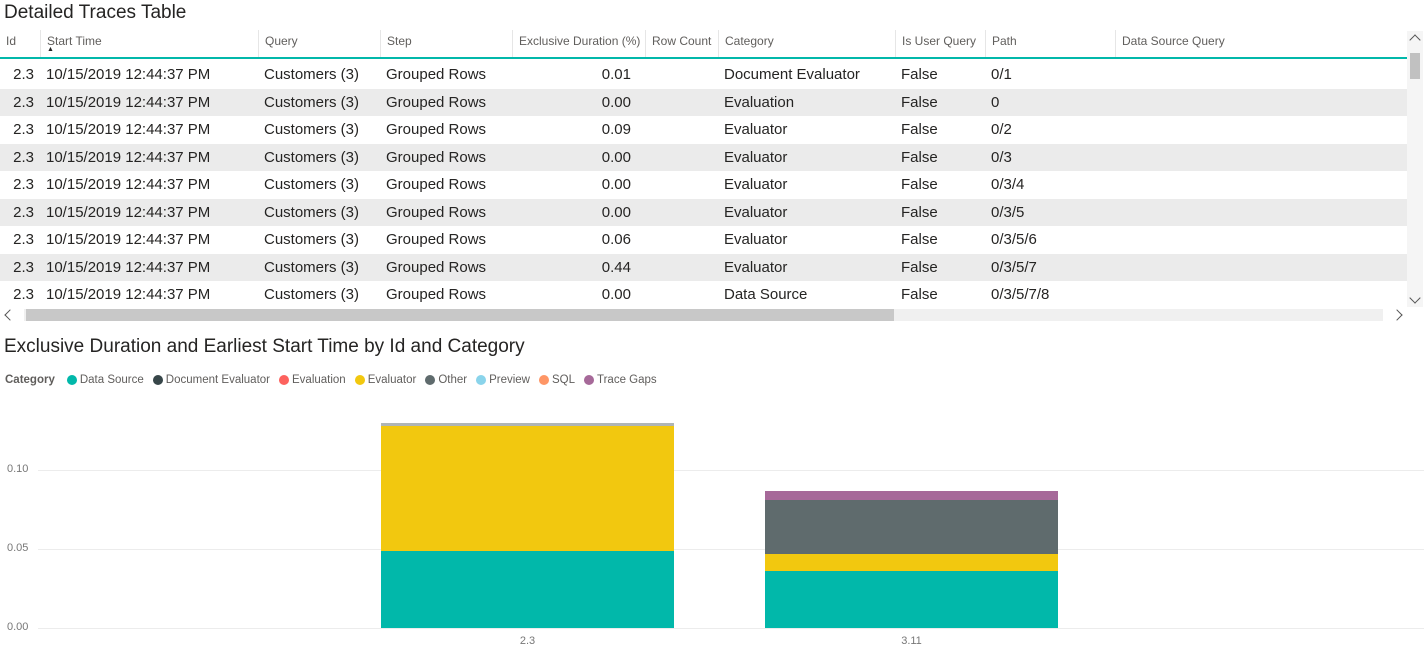  I want to click on chevron-down-icon, so click(1415, 298).